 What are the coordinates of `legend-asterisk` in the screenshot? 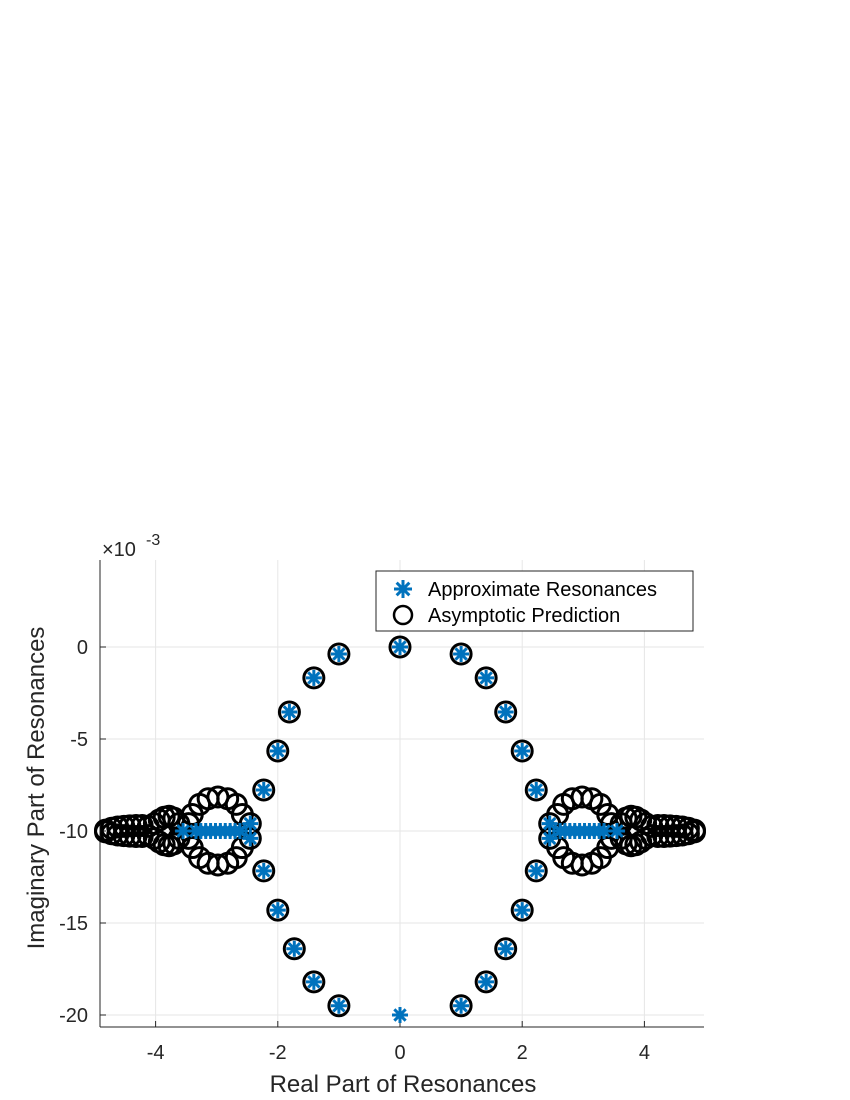 It's located at (403, 589).